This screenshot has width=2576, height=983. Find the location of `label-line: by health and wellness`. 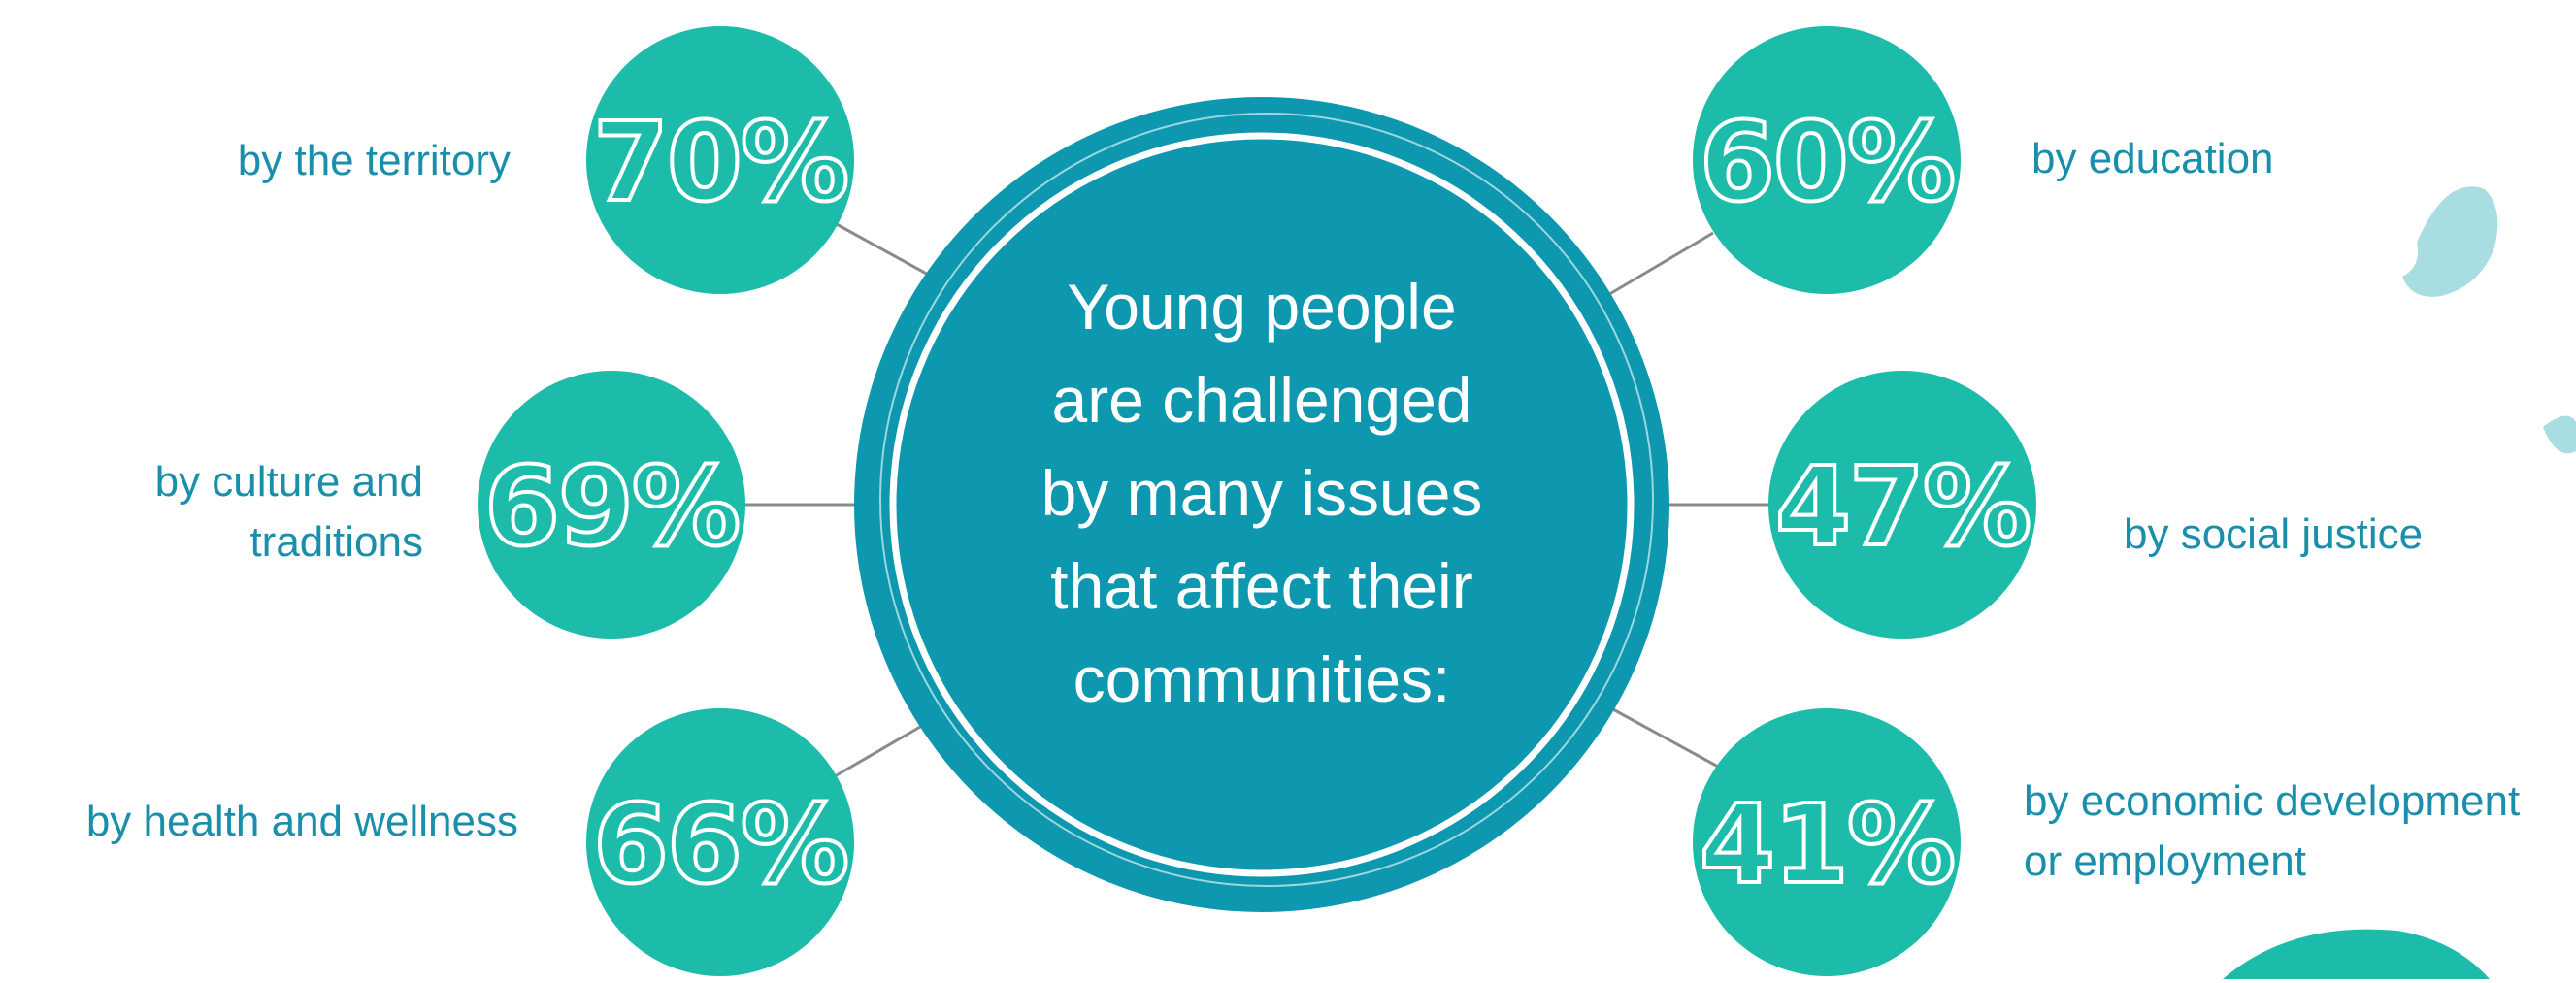

label-line: by health and wellness is located at coordinates (302, 821).